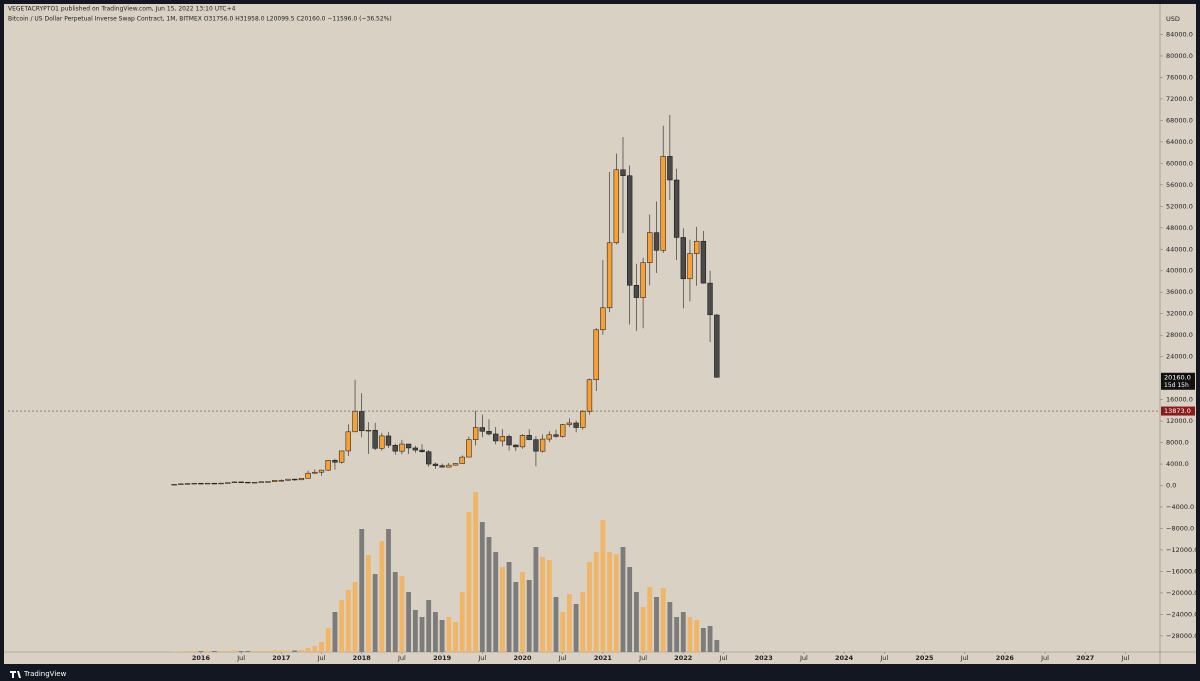  I want to click on last-price-box, so click(1178, 381).